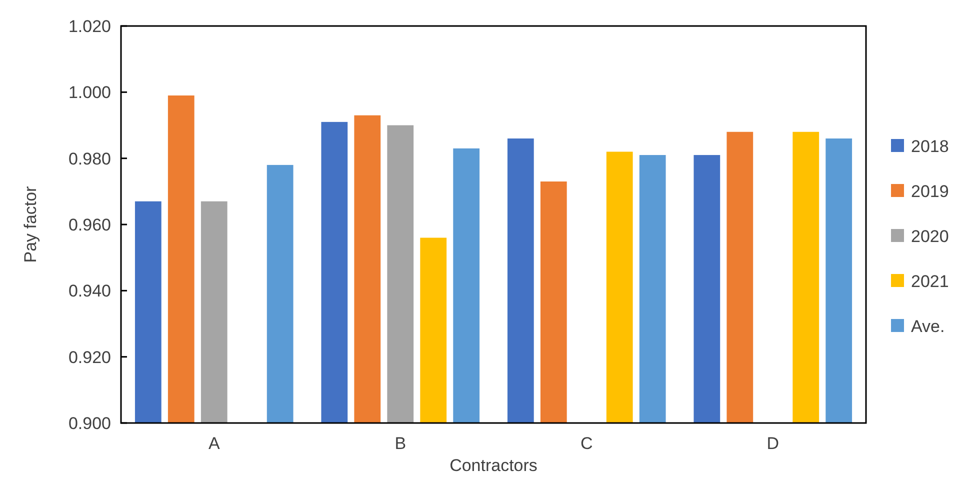 Image resolution: width=973 pixels, height=483 pixels. Describe the element at coordinates (214, 444) in the screenshot. I see `x-tick-label: A` at that location.